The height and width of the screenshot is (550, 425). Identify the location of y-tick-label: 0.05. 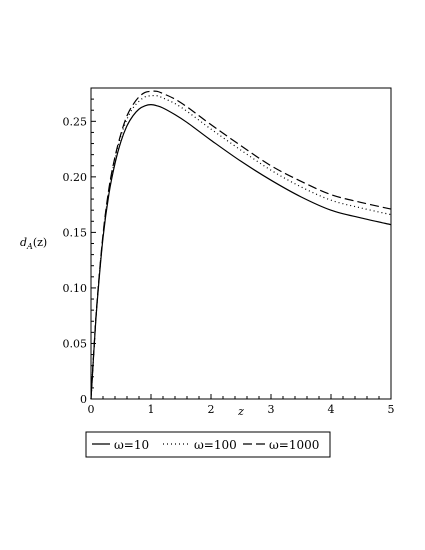
(75, 343).